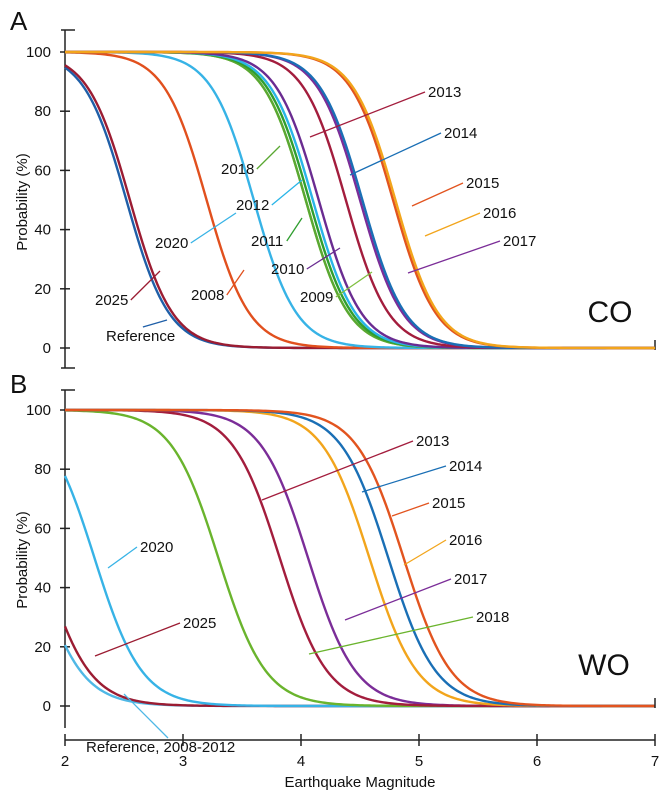 Image resolution: width=660 pixels, height=794 pixels. Describe the element at coordinates (604, 665) in the screenshot. I see `region-label: WO` at that location.